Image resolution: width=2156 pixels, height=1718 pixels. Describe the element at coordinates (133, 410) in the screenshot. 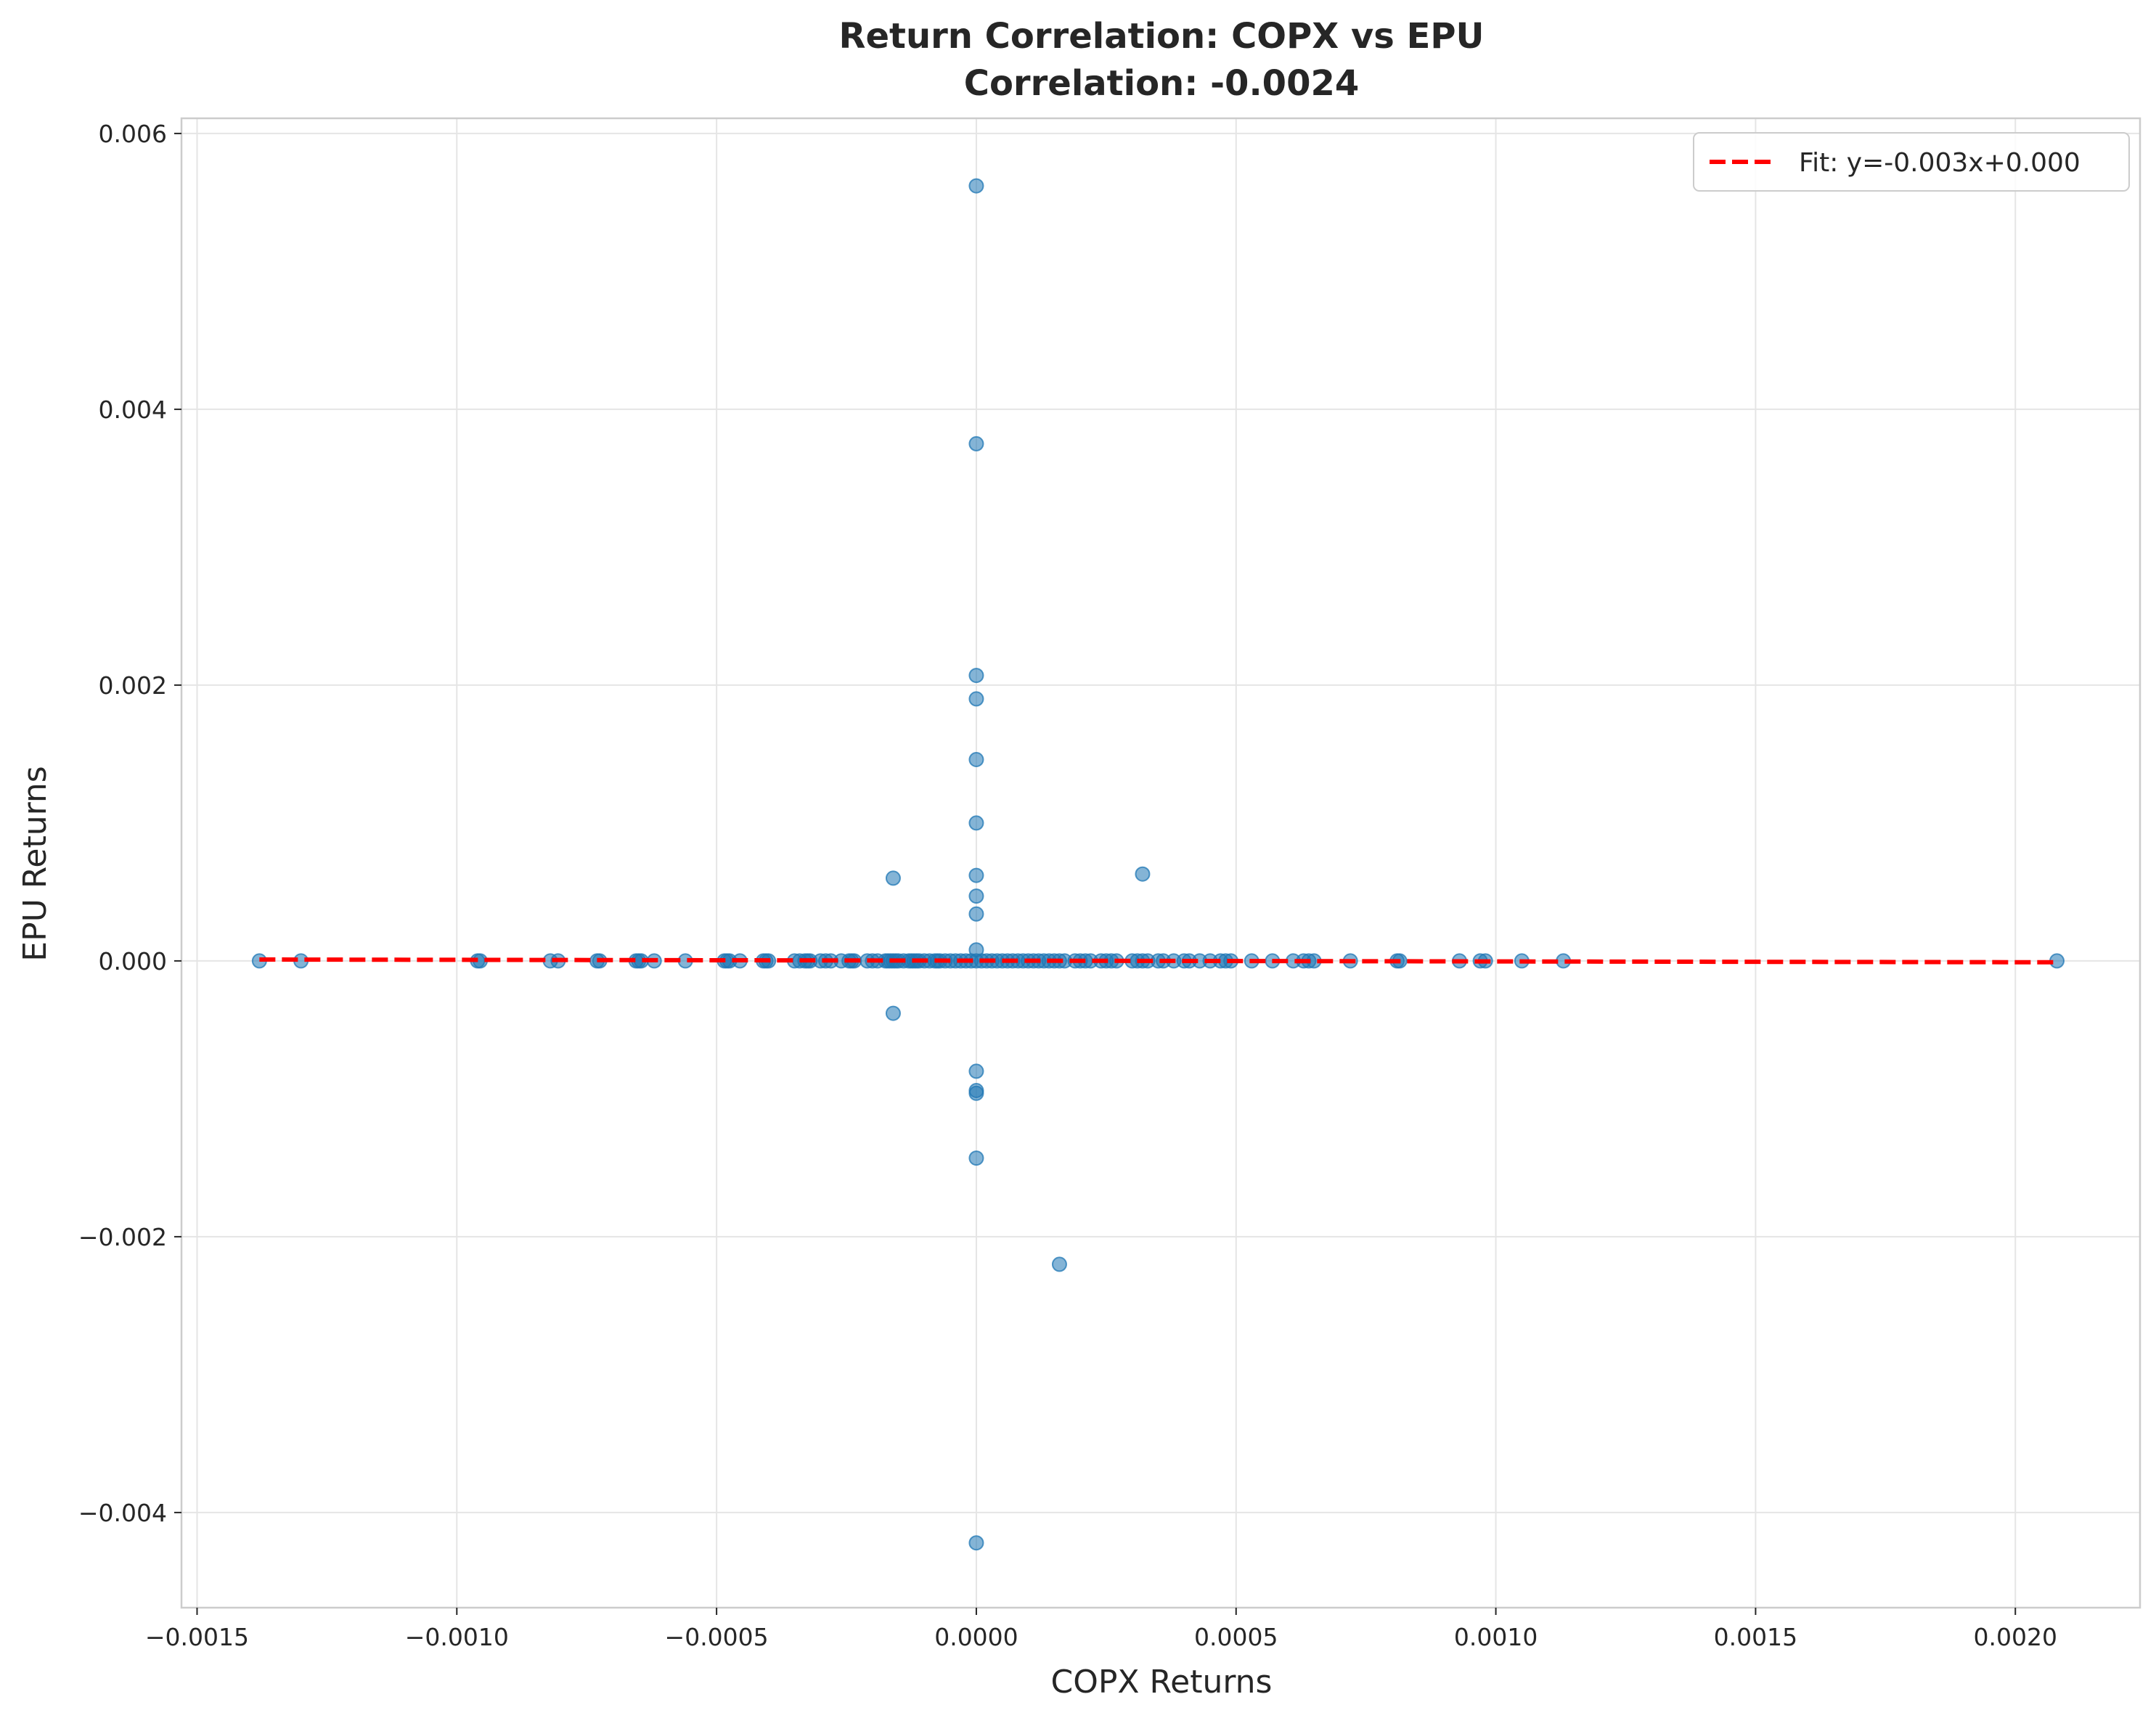

I see `y-tick-label: 0.004` at that location.